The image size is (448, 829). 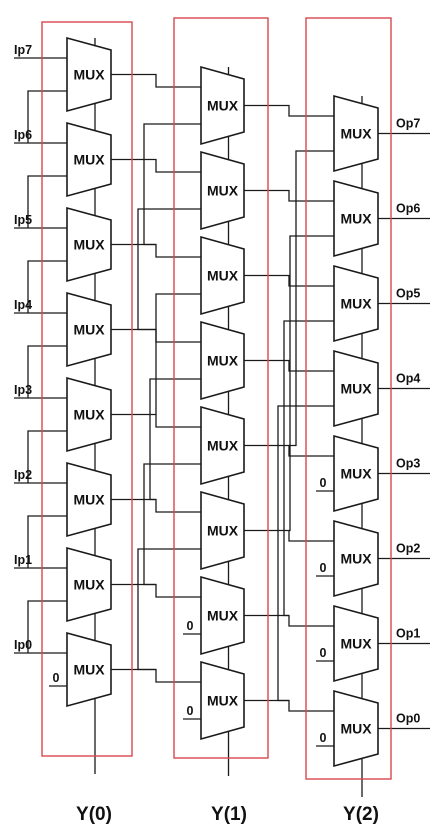 I want to click on mux-label-s0-7: MUX, so click(x=89, y=75).